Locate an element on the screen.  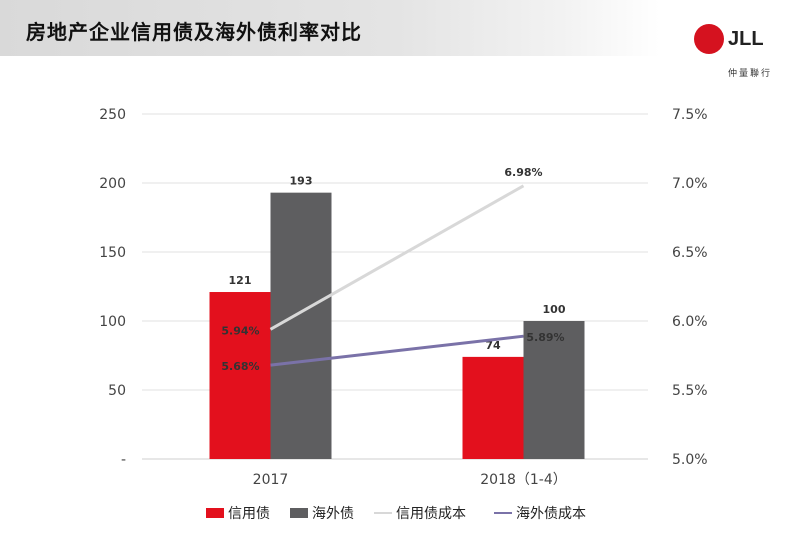
legend-label-credit-cost: 信用债成本 is located at coordinates (431, 514).